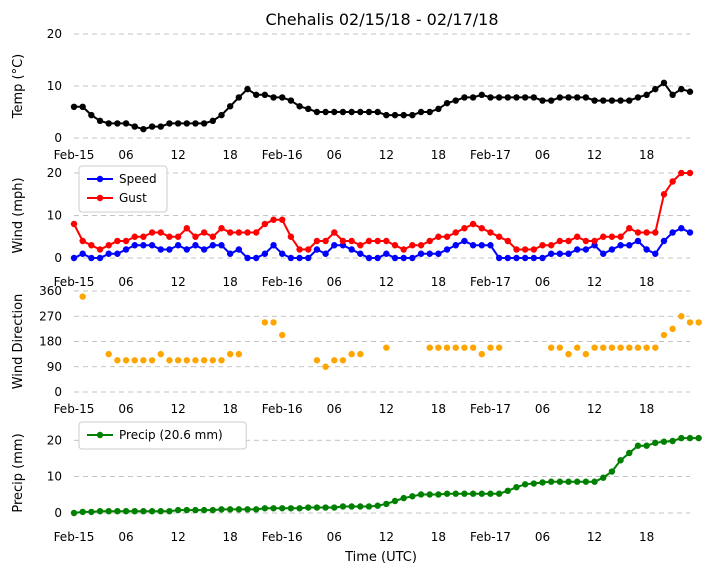 The image size is (704, 573). What do you see at coordinates (18, 215) in the screenshot?
I see `y-axis-label: Wind (mph)` at bounding box center [18, 215].